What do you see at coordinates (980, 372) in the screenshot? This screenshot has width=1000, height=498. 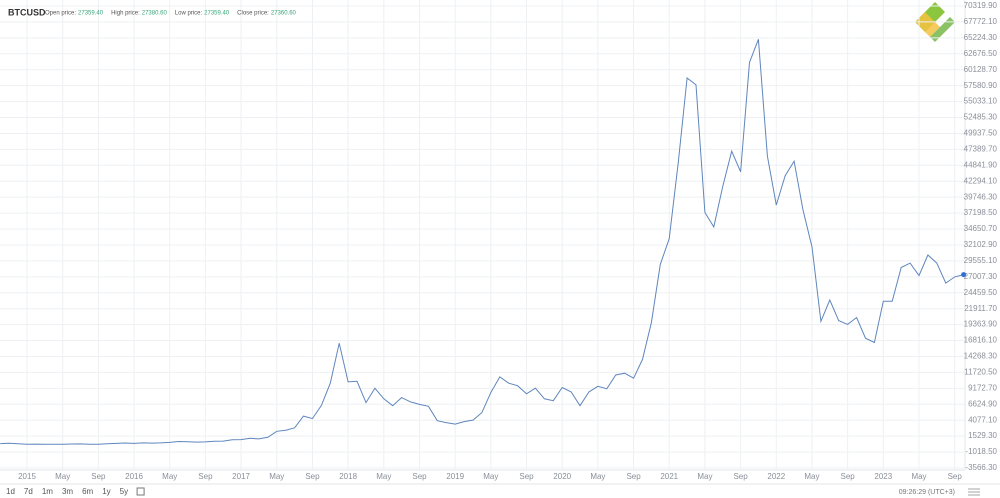 I see `y-tick-label: 11720.50` at bounding box center [980, 372].